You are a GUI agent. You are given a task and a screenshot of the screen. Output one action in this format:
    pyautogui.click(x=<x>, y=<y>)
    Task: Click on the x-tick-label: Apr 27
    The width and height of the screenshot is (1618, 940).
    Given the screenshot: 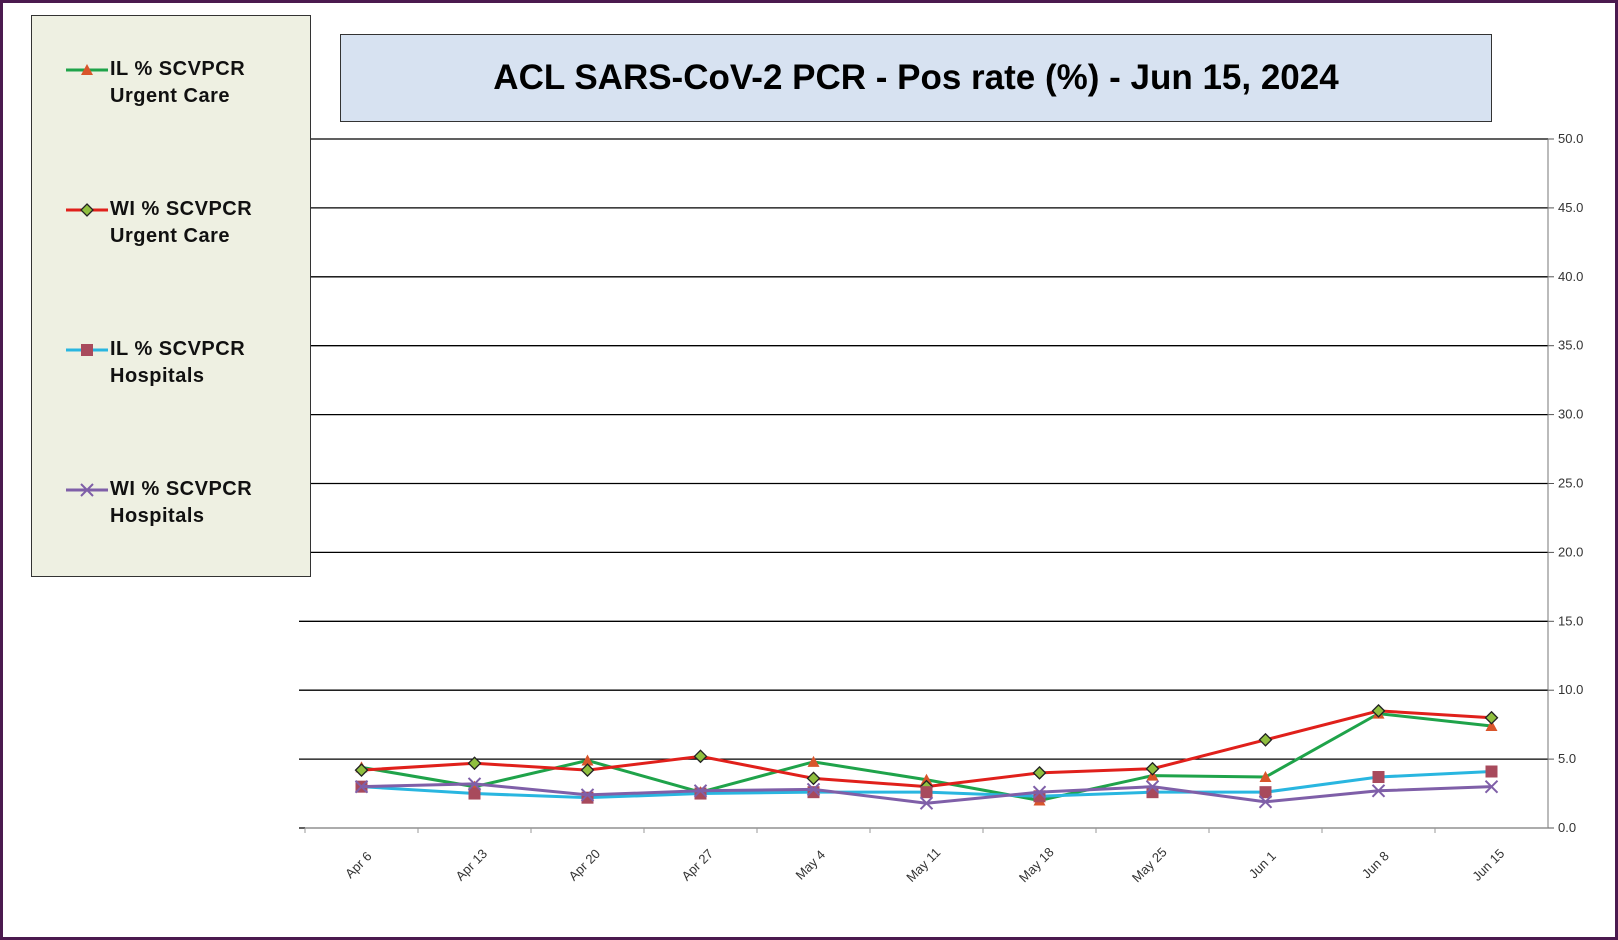 What is the action you would take?
    pyautogui.click(x=697, y=865)
    